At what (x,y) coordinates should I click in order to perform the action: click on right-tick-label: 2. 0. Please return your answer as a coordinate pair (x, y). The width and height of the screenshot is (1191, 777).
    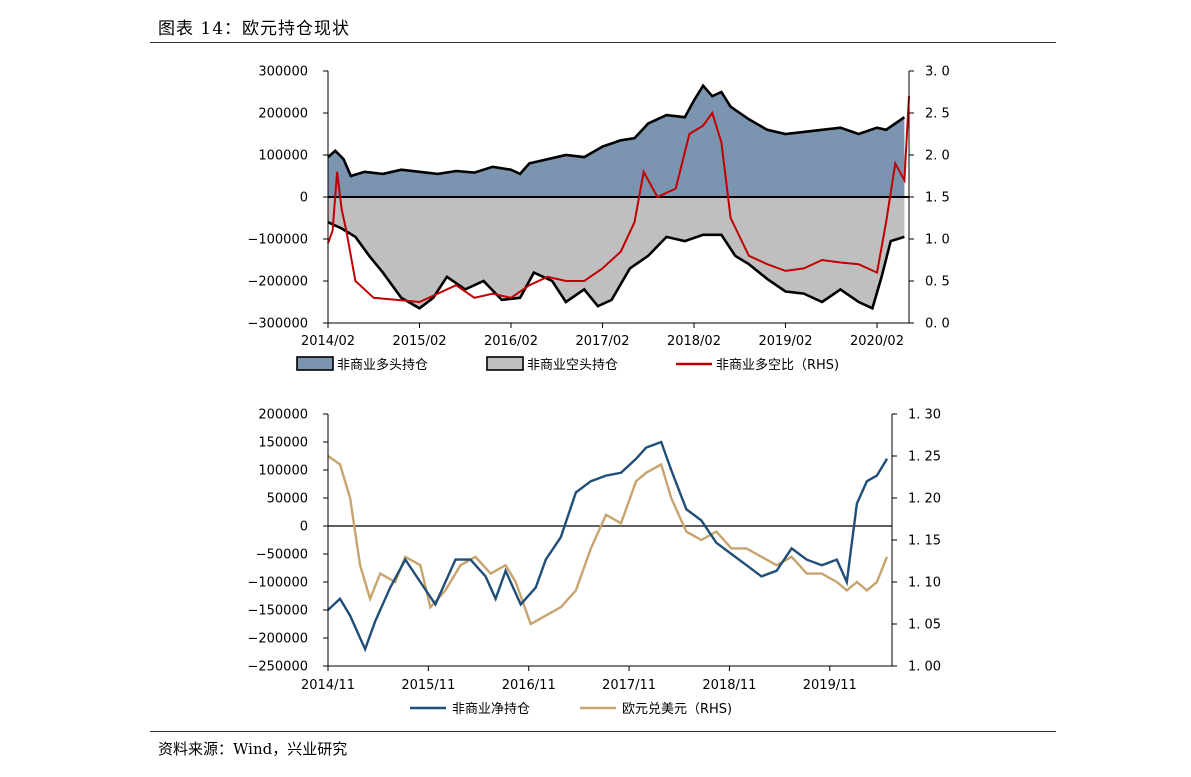
    Looking at the image, I should click on (937, 156).